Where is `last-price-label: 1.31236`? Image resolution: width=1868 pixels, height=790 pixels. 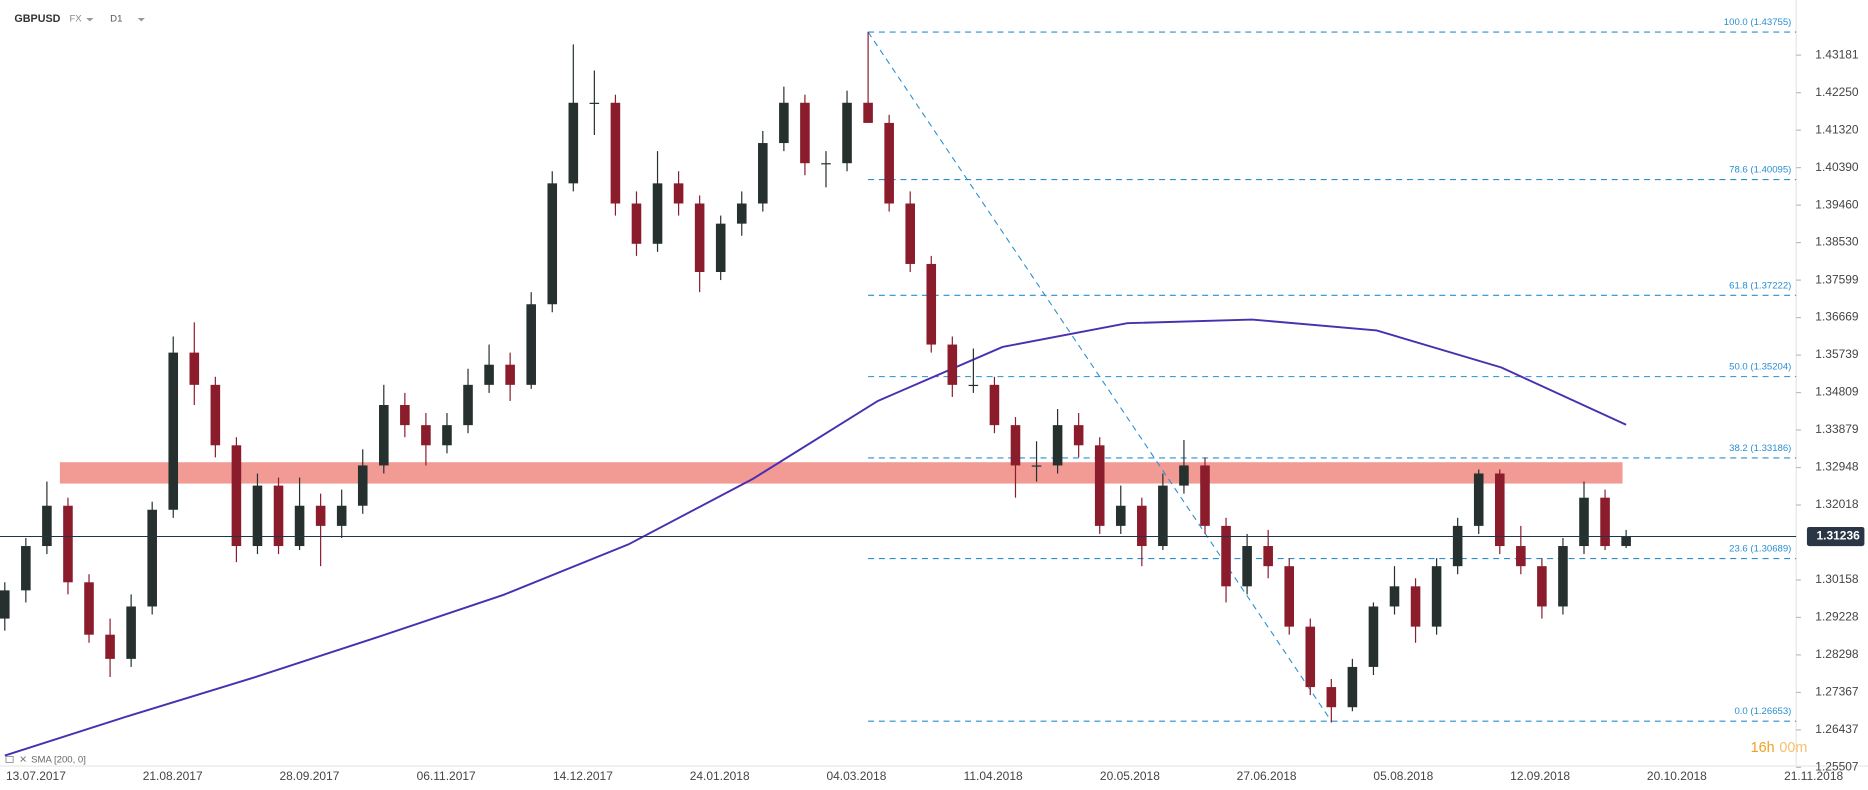 last-price-label: 1.31236 is located at coordinates (1839, 536).